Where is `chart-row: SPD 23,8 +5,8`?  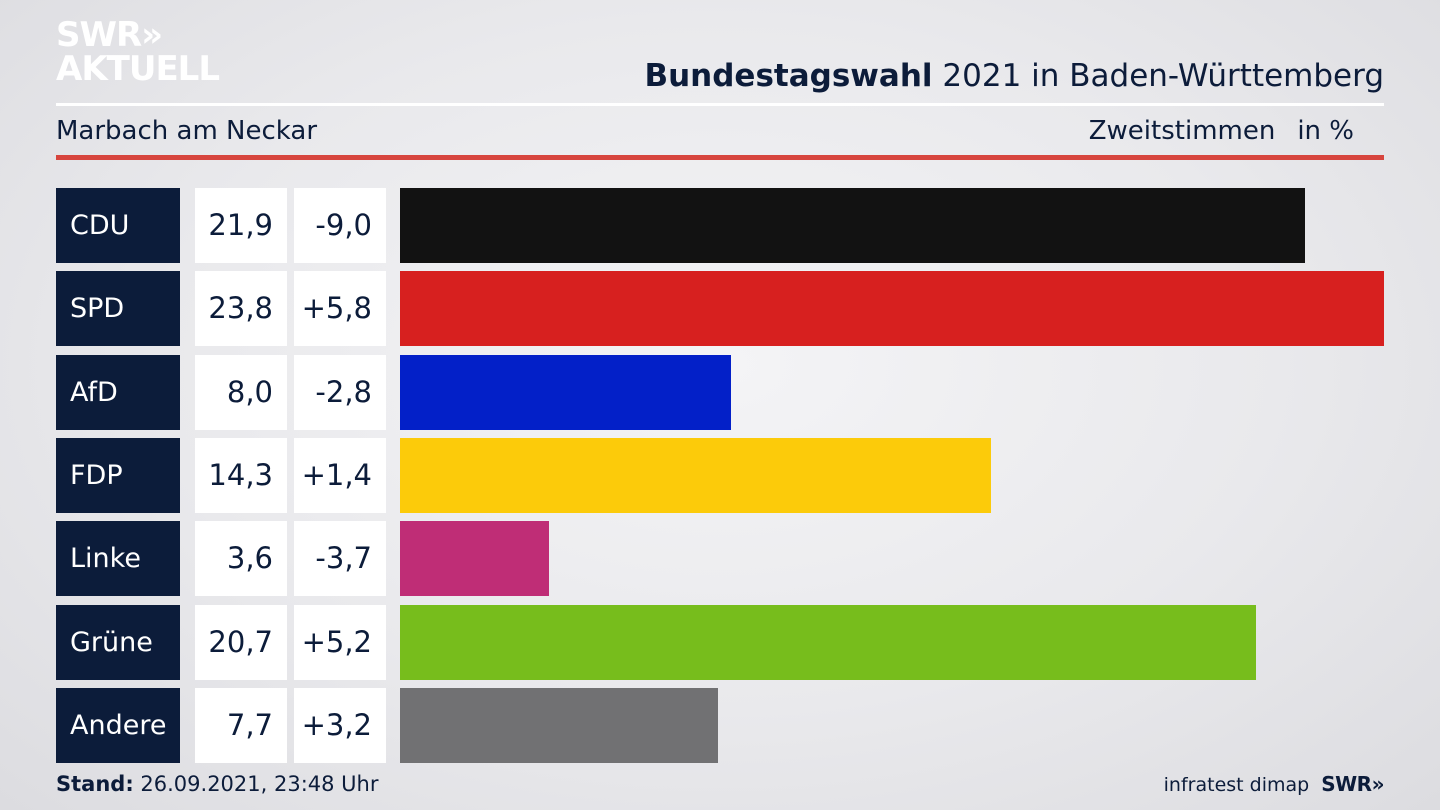 chart-row: SPD 23,8 +5,8 is located at coordinates (720, 308).